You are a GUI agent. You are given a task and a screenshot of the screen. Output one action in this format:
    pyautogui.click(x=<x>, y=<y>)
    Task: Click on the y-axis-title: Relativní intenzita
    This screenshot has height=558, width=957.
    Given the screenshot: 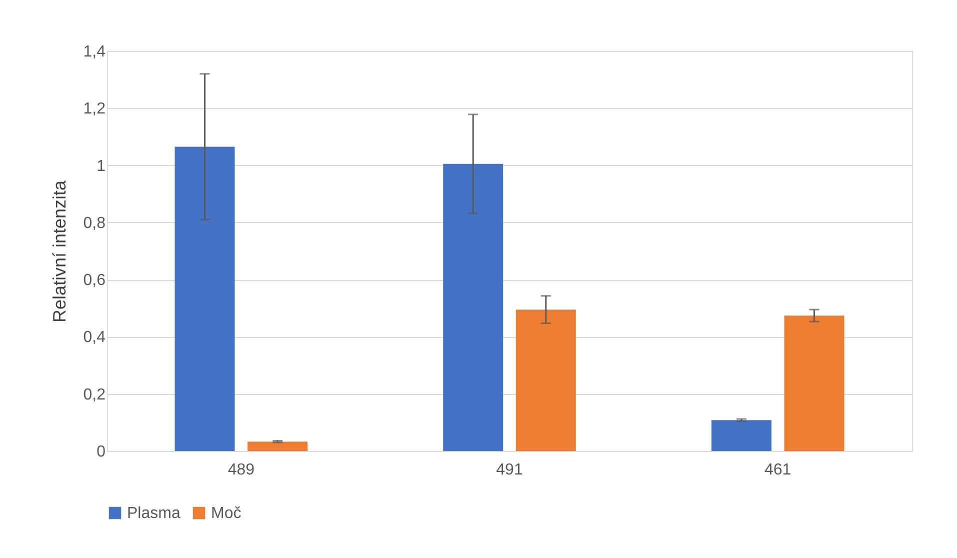 What is the action you would take?
    pyautogui.click(x=59, y=251)
    